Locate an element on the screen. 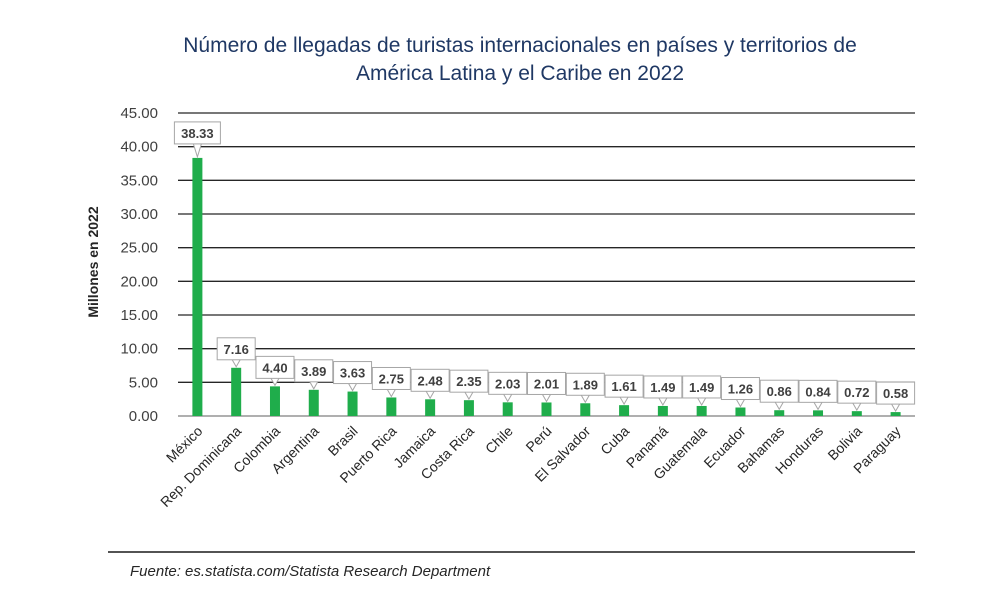 The height and width of the screenshot is (600, 1000). x-tick-label: Cuba is located at coordinates (614, 440).